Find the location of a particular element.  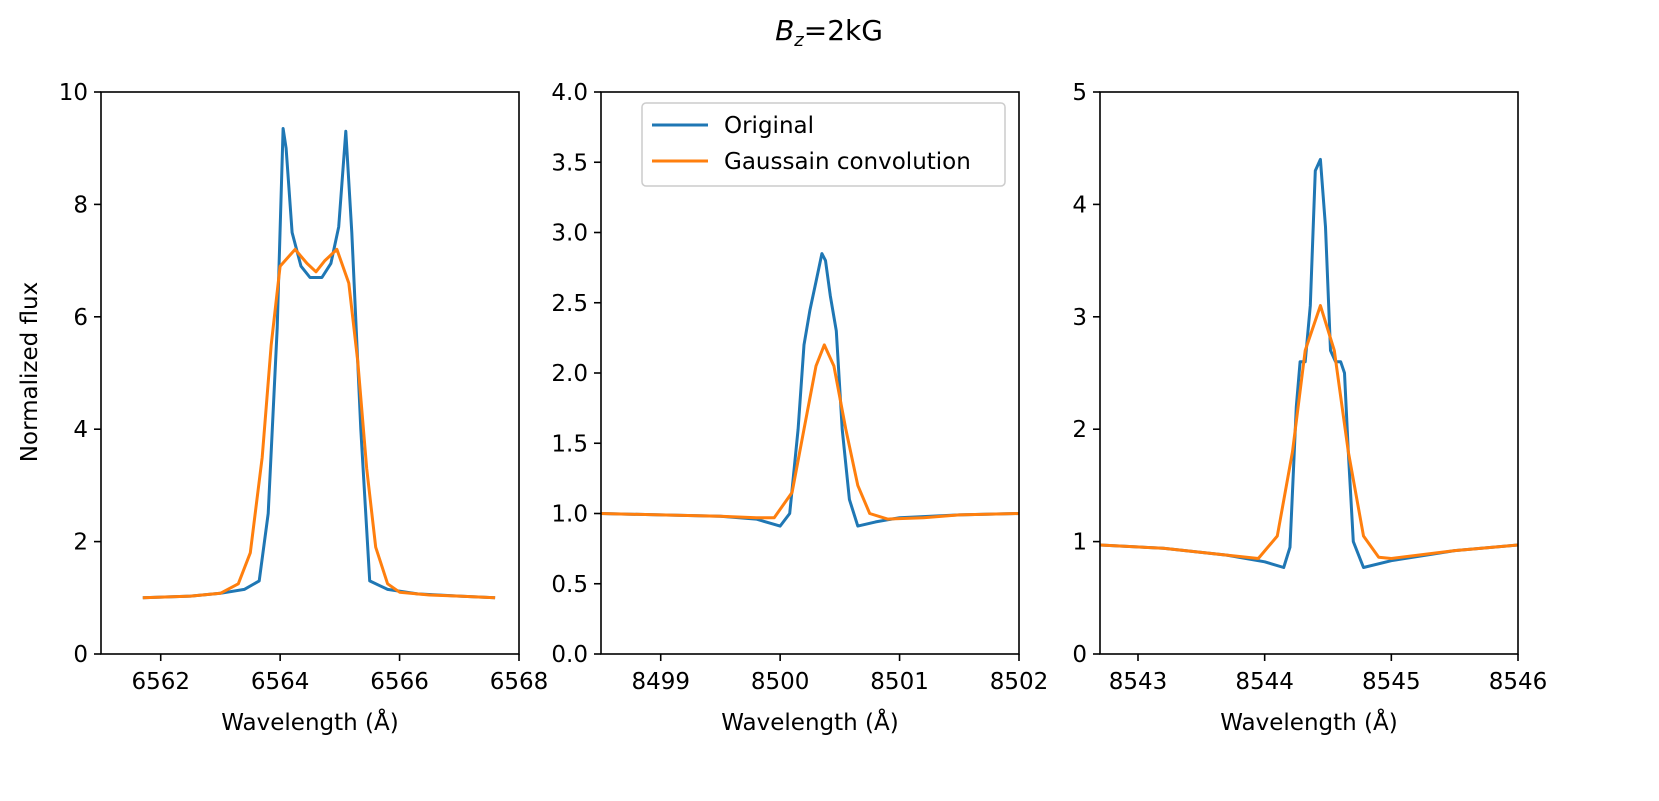

x-tick-label: 6566 is located at coordinates (399, 682).